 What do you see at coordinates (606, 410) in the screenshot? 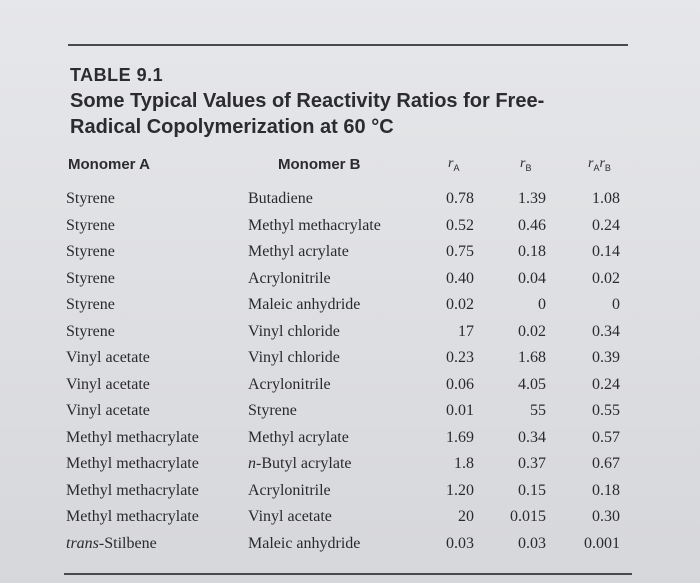
I see `cell-rarb: 0.55` at bounding box center [606, 410].